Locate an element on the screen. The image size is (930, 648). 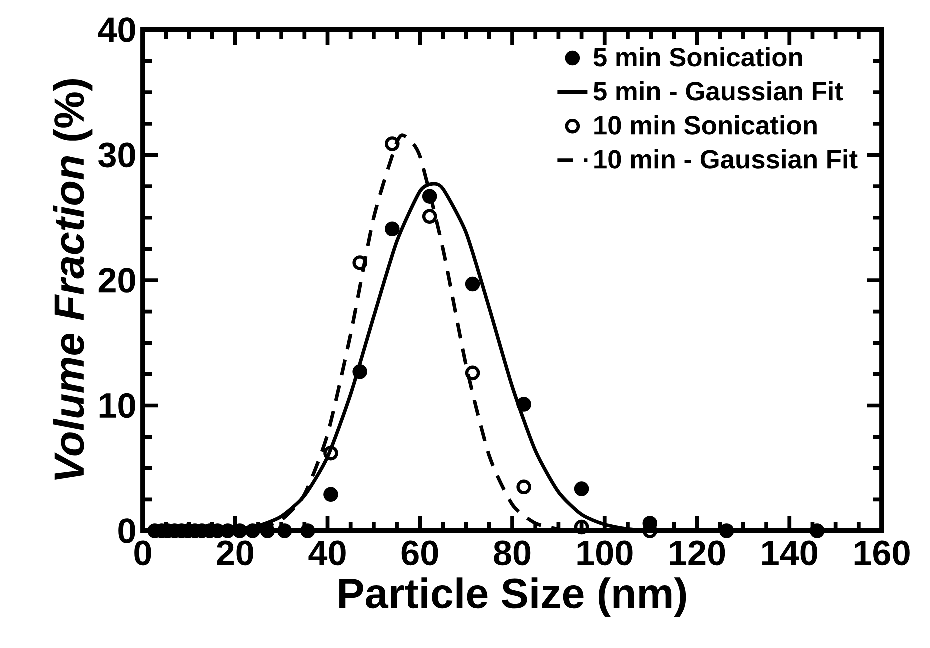
legend-label: 5 min - Gaussian Fit is located at coordinates (719, 91).